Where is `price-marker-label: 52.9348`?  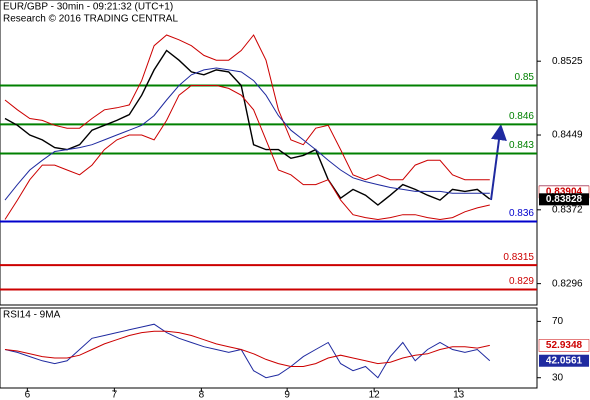
price-marker-label: 52.9348 is located at coordinates (564, 345).